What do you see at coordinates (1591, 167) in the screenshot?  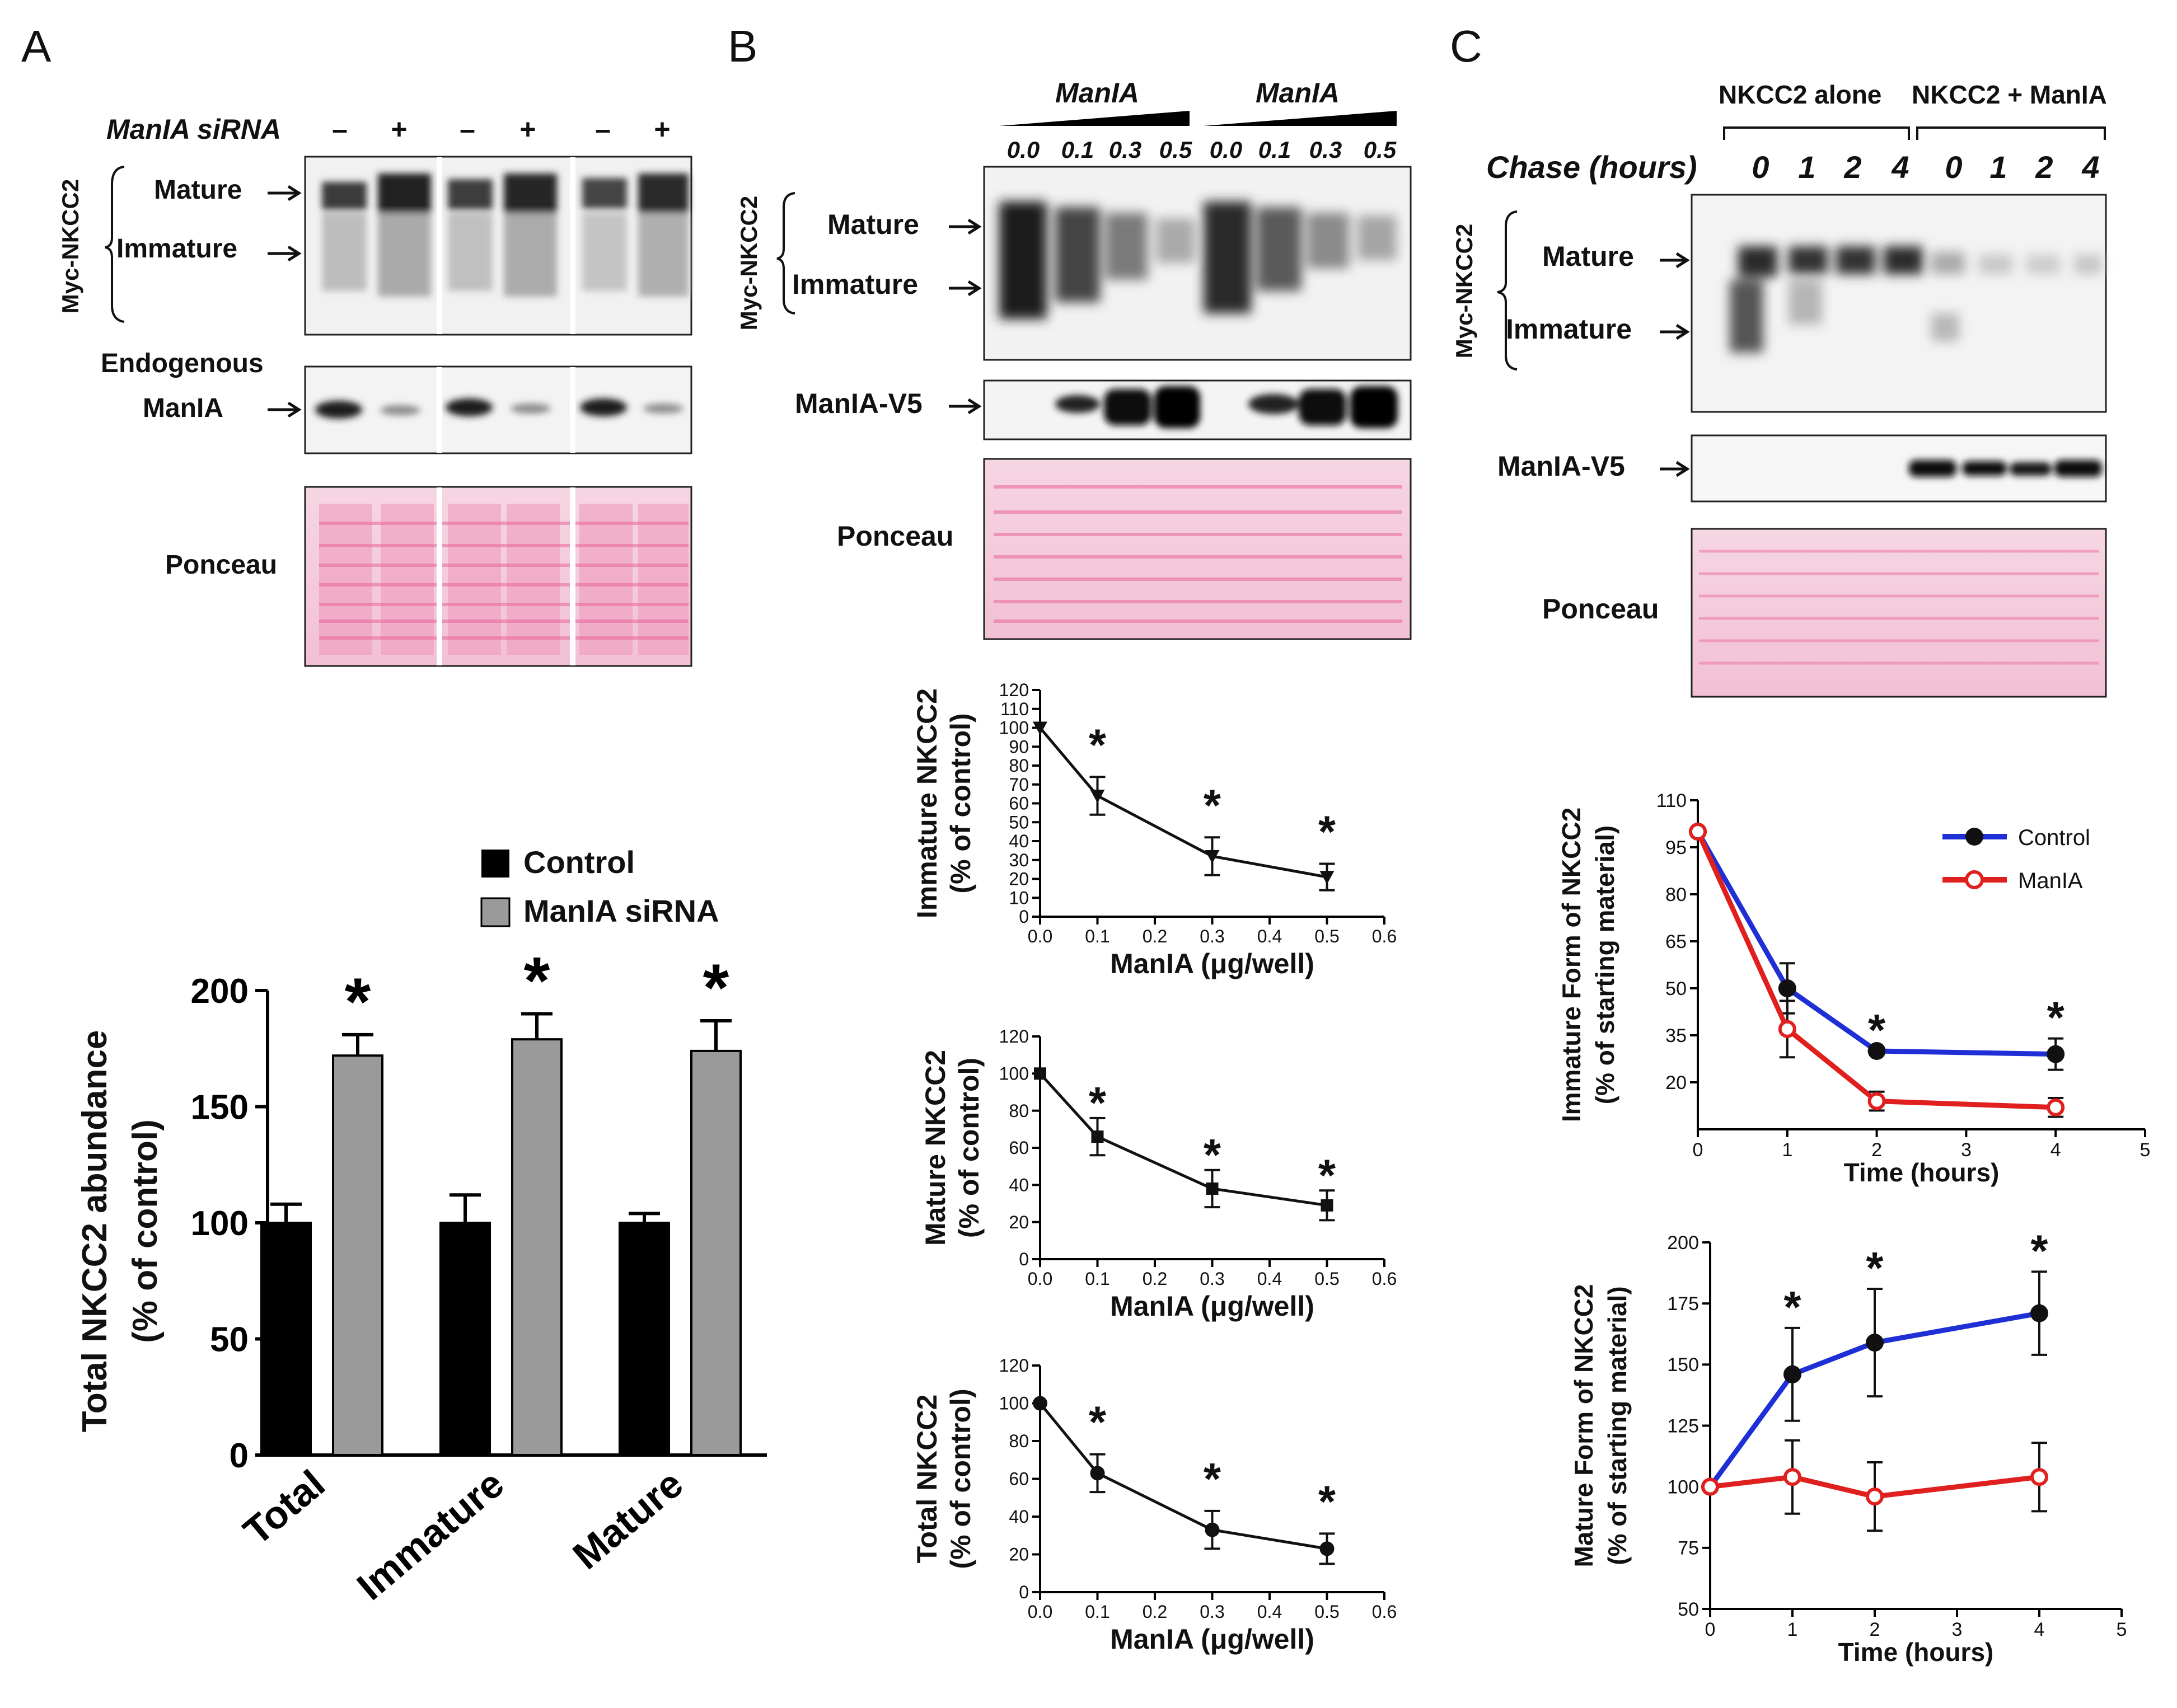 I see `chase-label: Chase (hours)` at bounding box center [1591, 167].